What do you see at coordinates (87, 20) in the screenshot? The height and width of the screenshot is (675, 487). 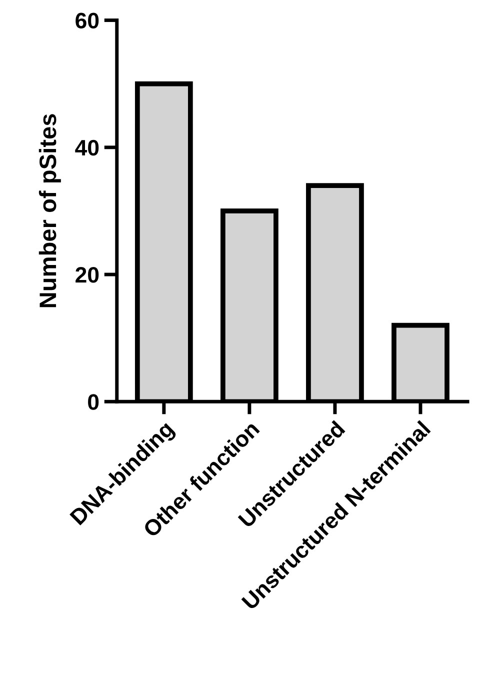 I see `y-tick-label: 60` at bounding box center [87, 20].